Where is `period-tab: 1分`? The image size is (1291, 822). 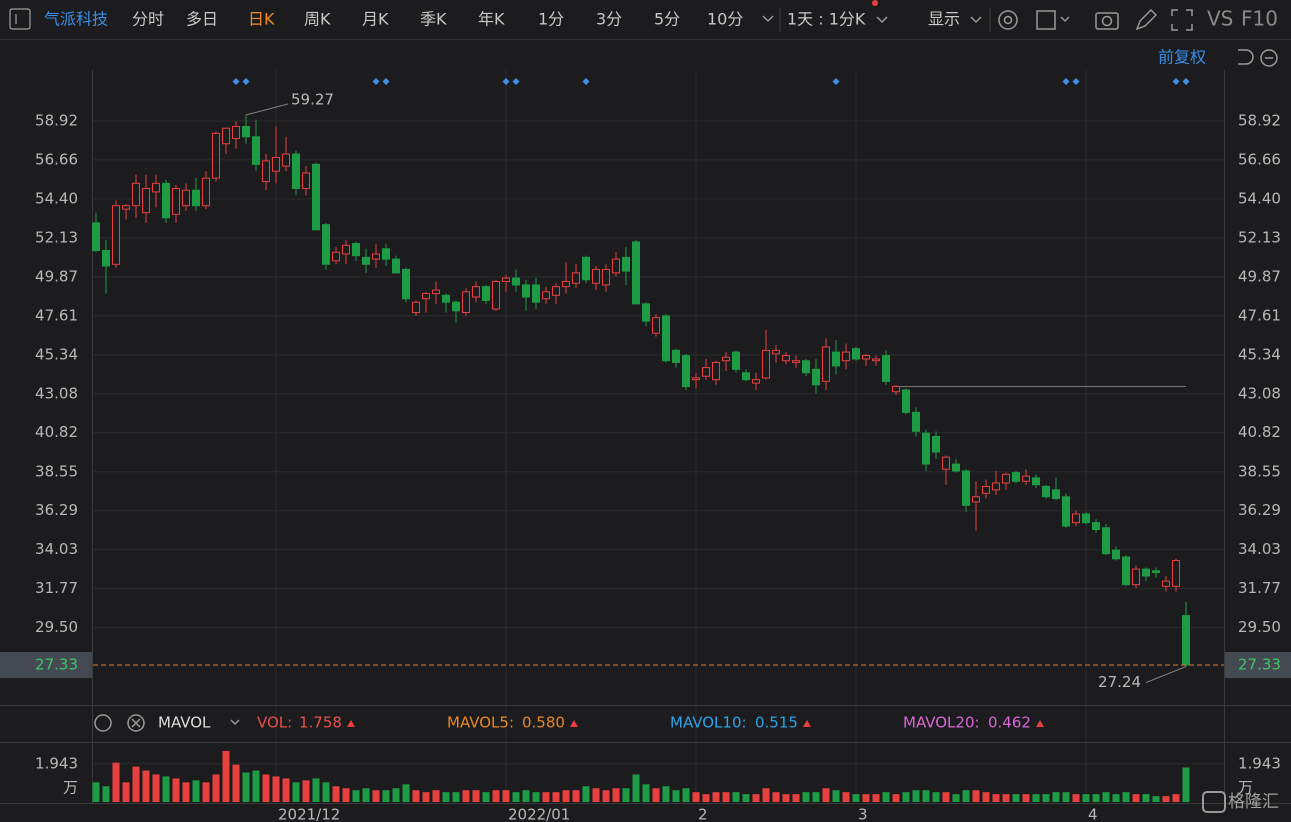 period-tab: 1分 is located at coordinates (551, 19).